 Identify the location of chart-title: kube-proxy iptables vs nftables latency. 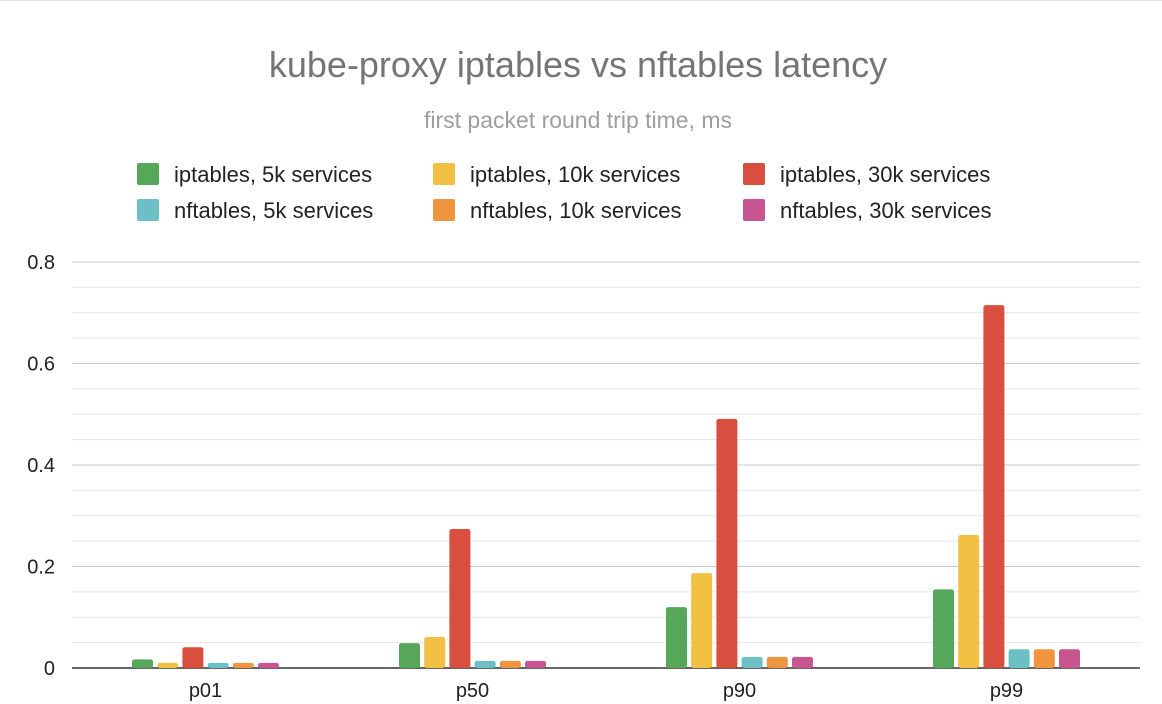
(578, 64).